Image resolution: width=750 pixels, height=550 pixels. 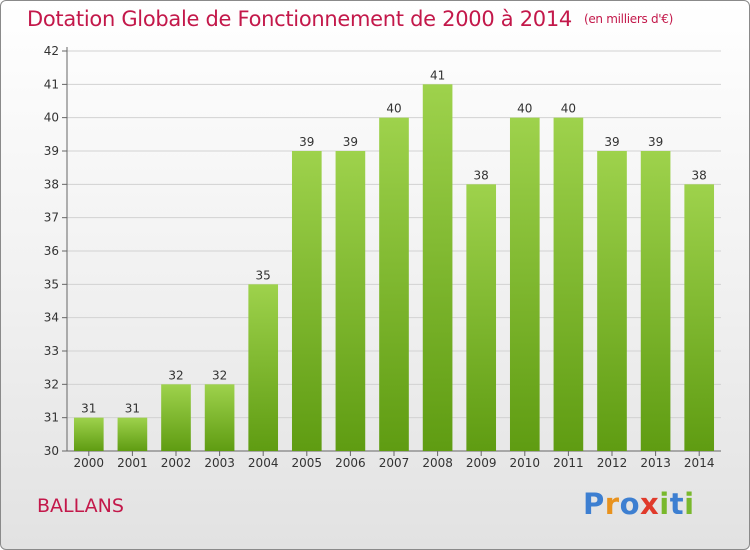 I want to click on chart-subtitle: (en milliers d'€), so click(x=628, y=19).